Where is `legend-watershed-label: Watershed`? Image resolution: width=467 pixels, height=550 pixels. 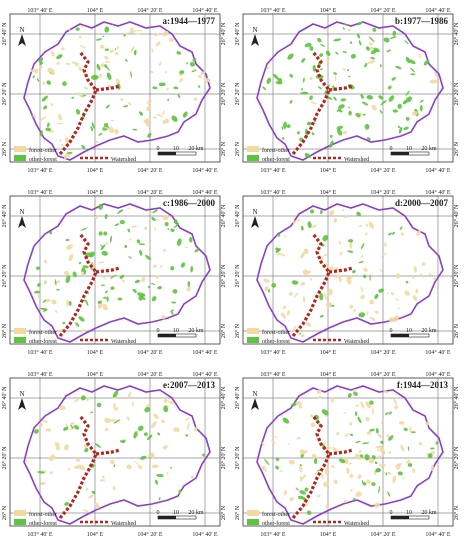 legend-watershed-label: Watershed is located at coordinates (356, 342).